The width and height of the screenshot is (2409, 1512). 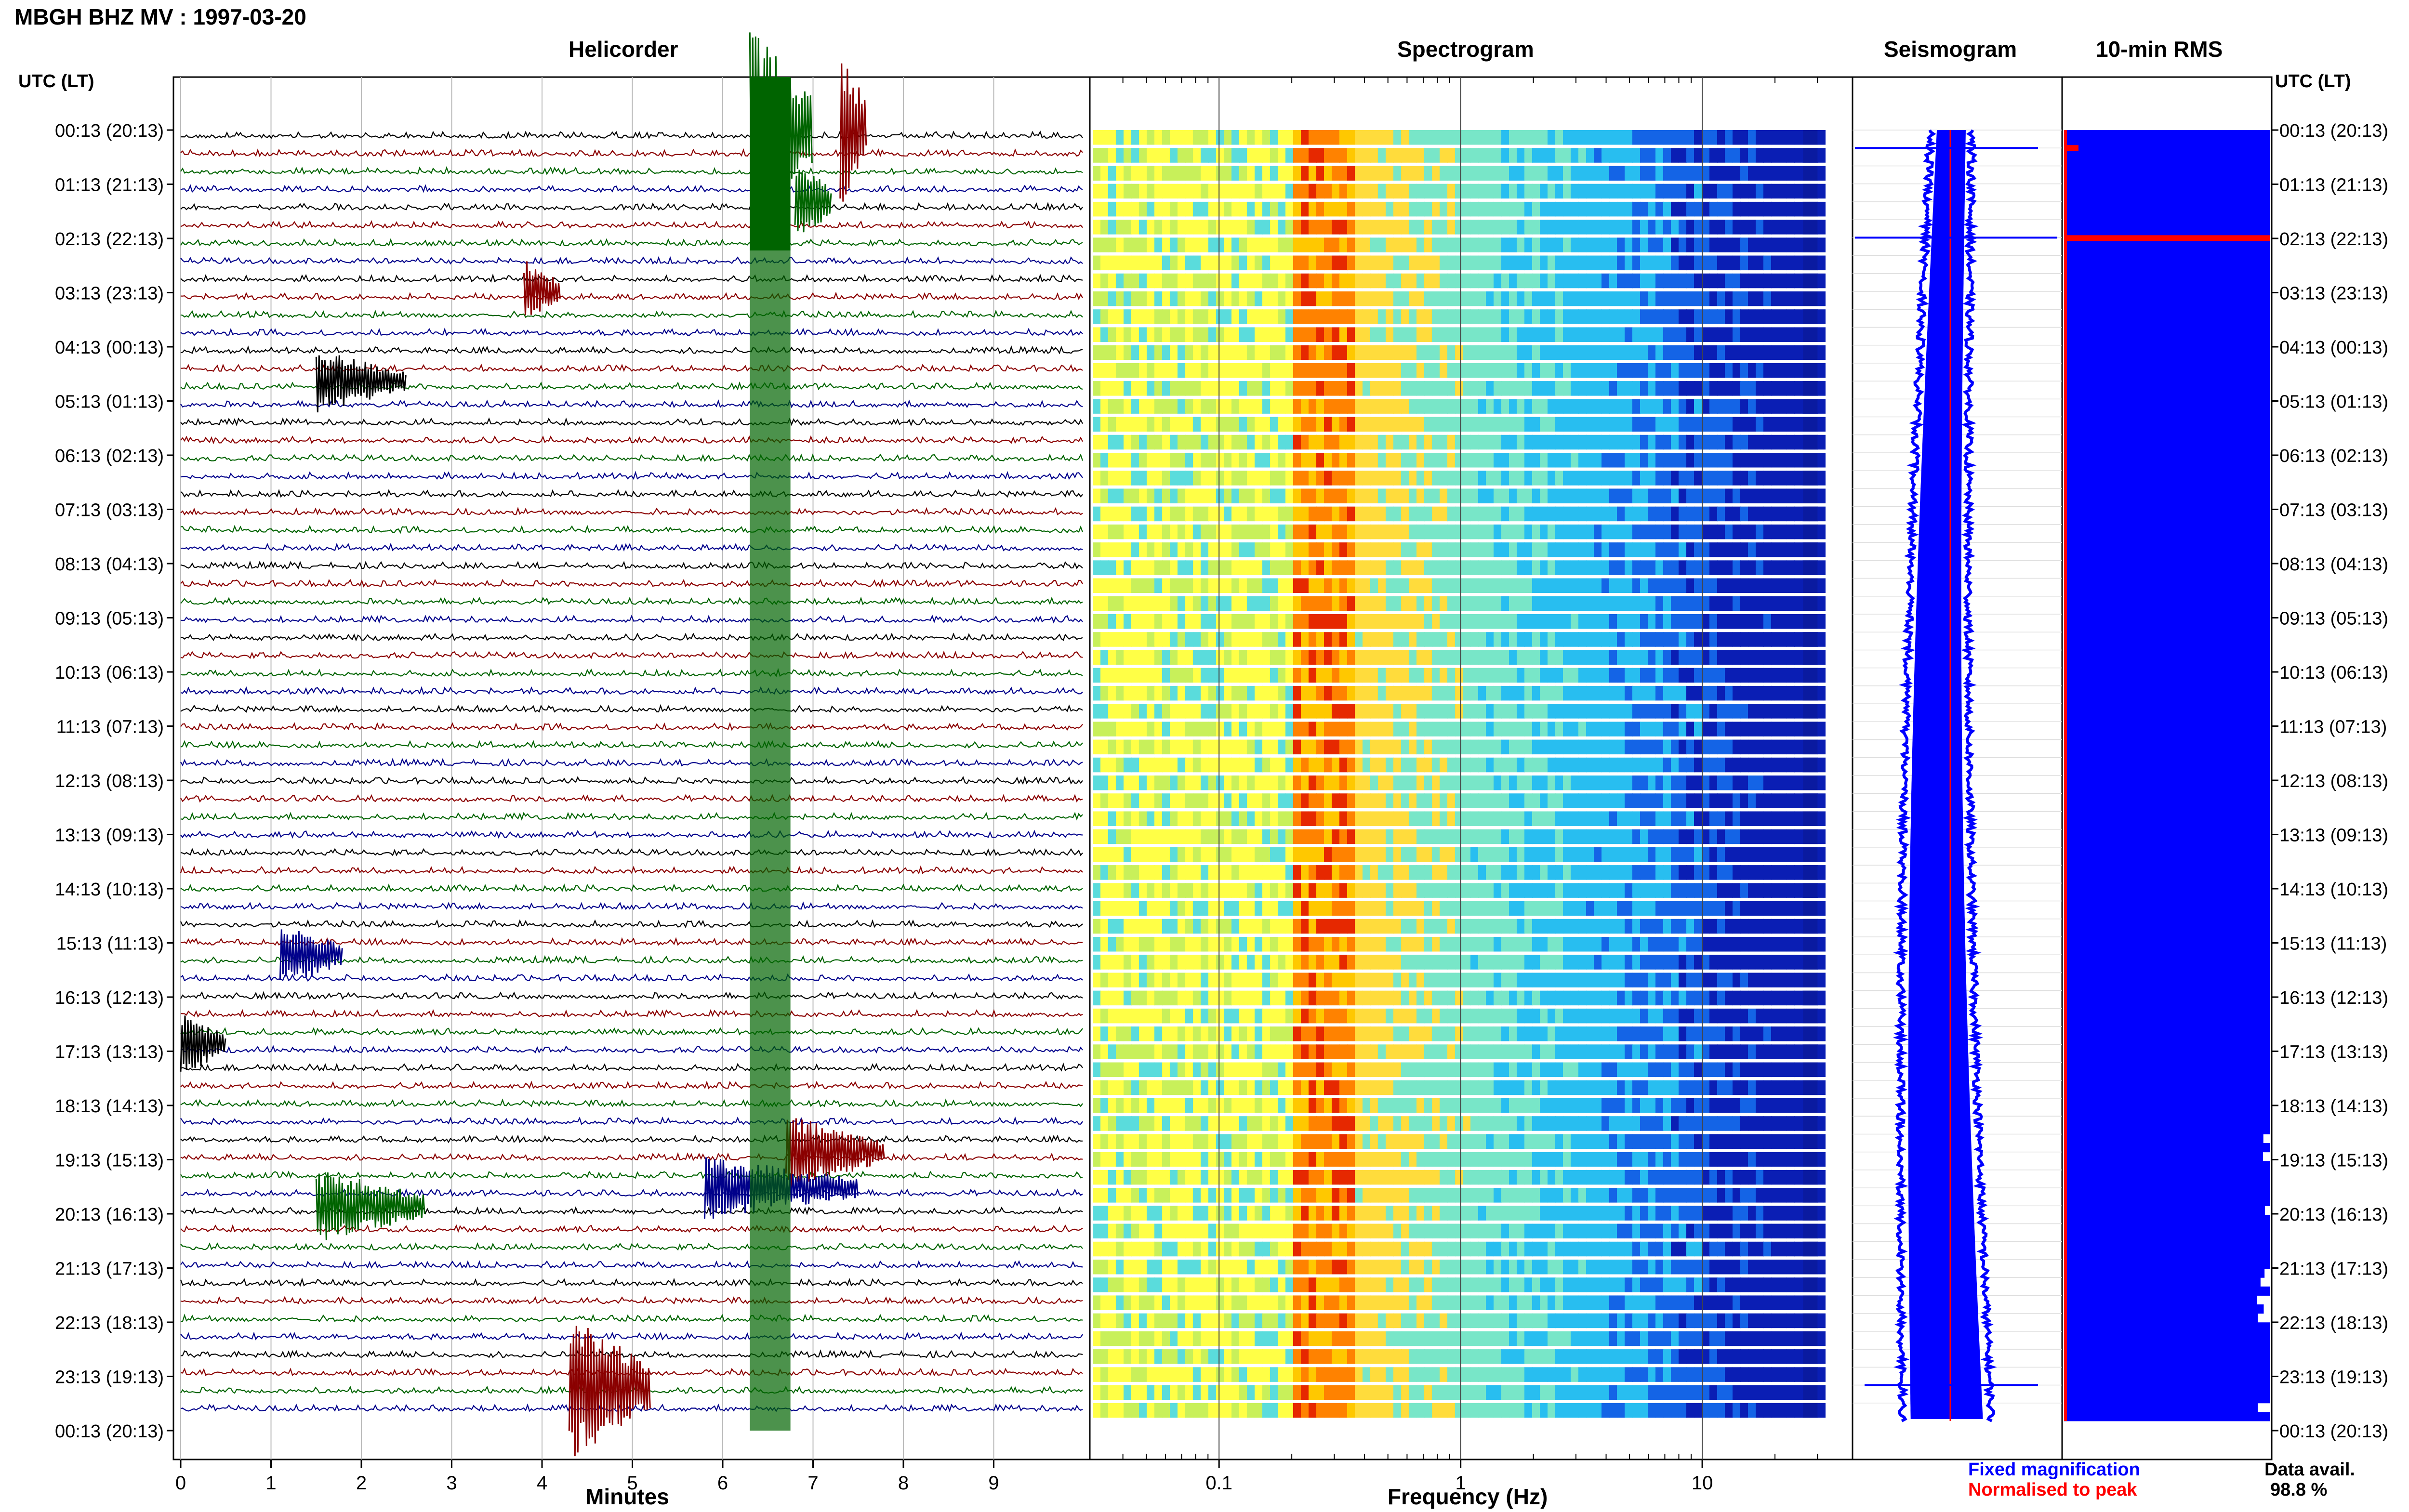 I want to click on rms-normalised-peak, so click(x=2167, y=238).